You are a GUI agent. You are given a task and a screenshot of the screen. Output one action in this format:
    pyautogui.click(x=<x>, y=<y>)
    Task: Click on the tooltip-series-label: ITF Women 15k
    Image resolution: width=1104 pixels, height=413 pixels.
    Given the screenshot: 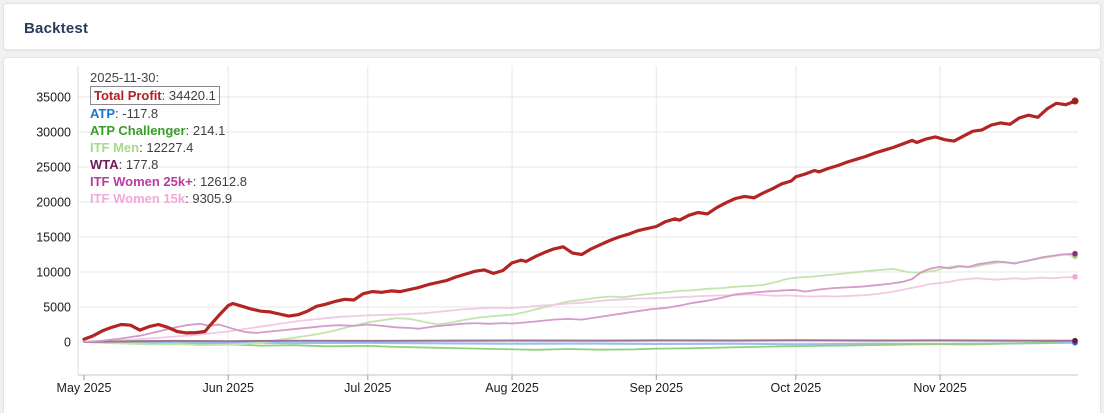 What is the action you would take?
    pyautogui.click(x=138, y=198)
    